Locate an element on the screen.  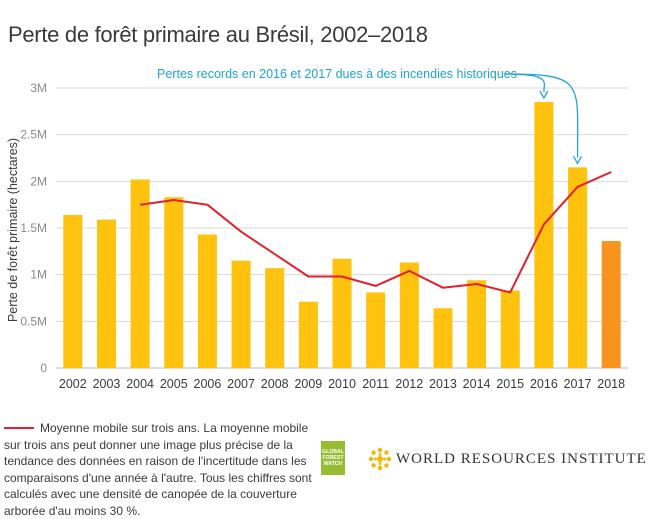
y-axis-ticks: 0 0.5M 1M 1.5M 2M 2.5M 3M is located at coordinates (33, 228).